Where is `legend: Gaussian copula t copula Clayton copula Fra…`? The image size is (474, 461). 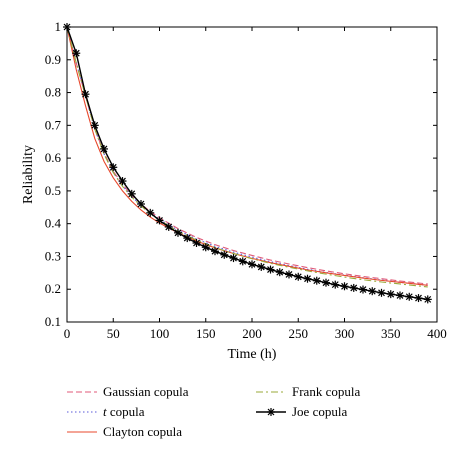 legend: Gaussian copula t copula Clayton copula Fra… is located at coordinates (213, 411).